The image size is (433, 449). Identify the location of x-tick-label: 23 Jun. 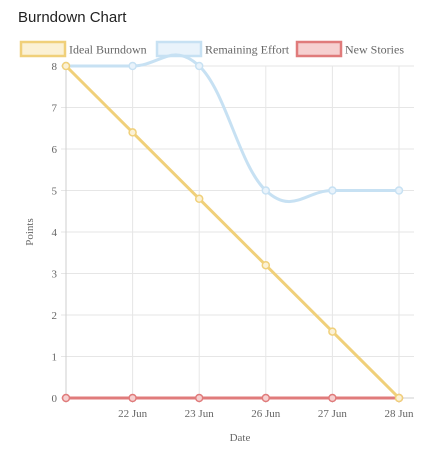
(200, 414).